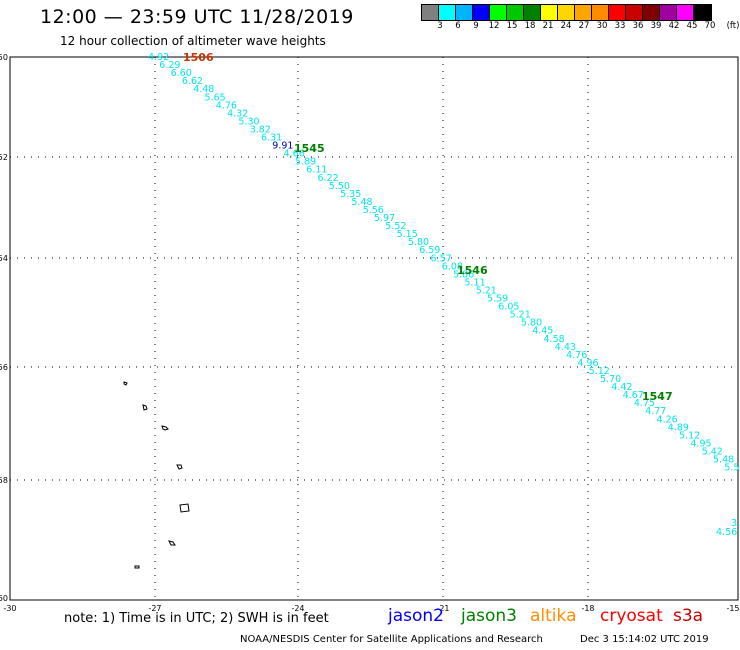 The height and width of the screenshot is (650, 740). What do you see at coordinates (373, 210) in the screenshot?
I see `wave-height-value: 5.56` at bounding box center [373, 210].